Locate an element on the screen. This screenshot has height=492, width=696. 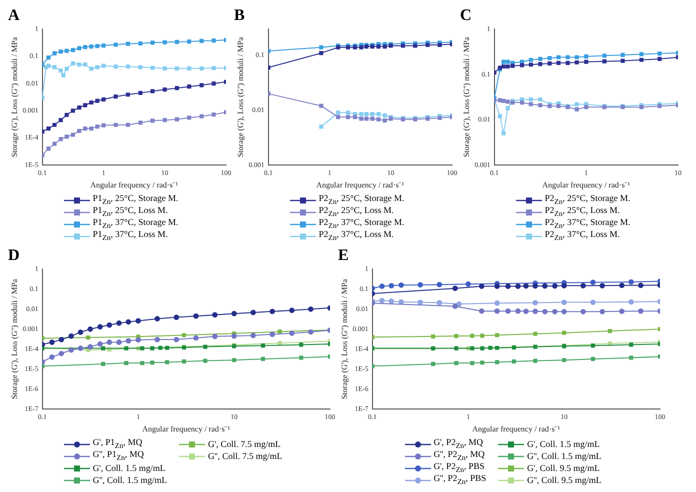
legend-label: G'', Coll. 7.5 mg/mL is located at coordinates (245, 456).